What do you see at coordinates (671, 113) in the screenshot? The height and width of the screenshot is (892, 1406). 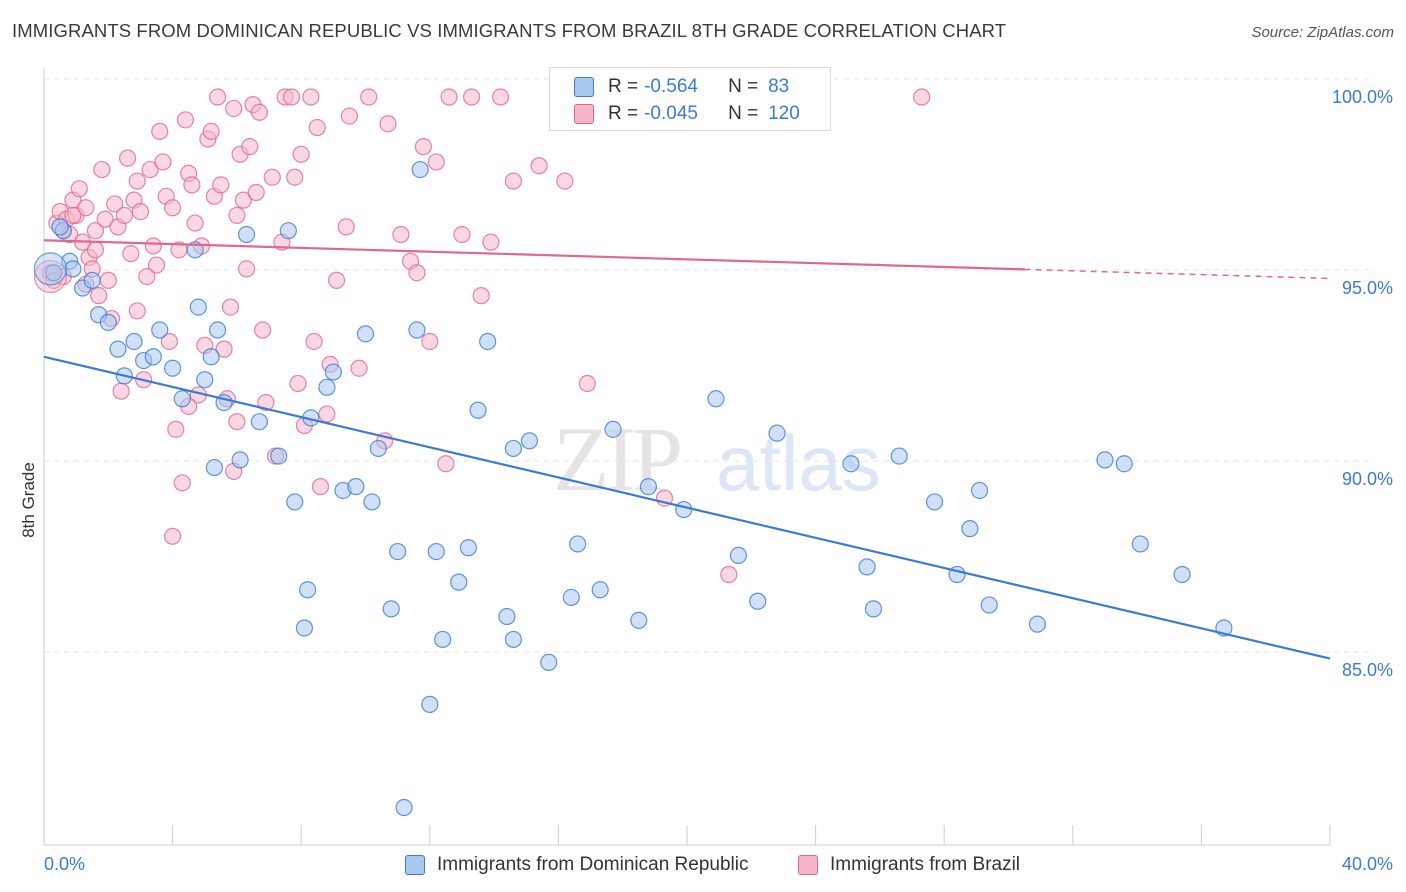 I see `legend-r-value: -0.045` at bounding box center [671, 113].